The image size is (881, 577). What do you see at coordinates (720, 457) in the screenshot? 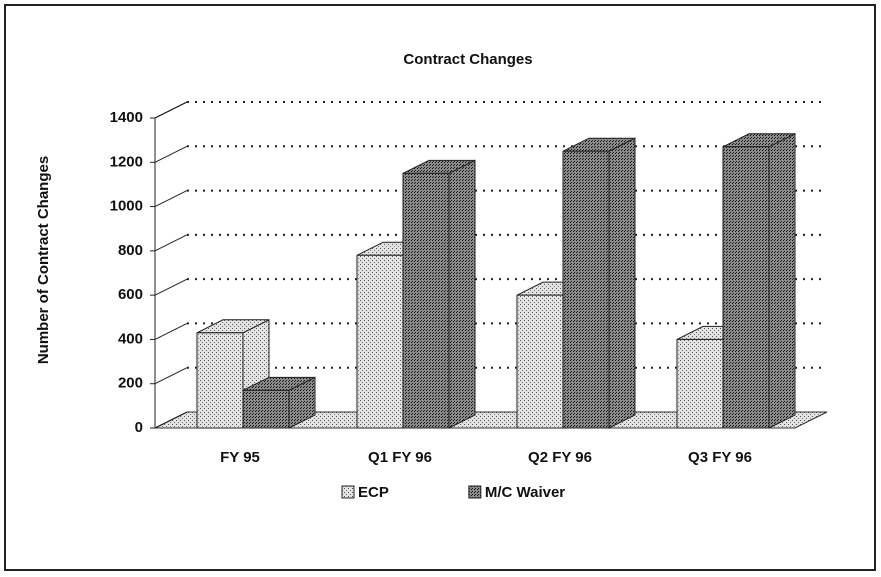
I see `x-tick-label: Q3 FY 96` at bounding box center [720, 457].